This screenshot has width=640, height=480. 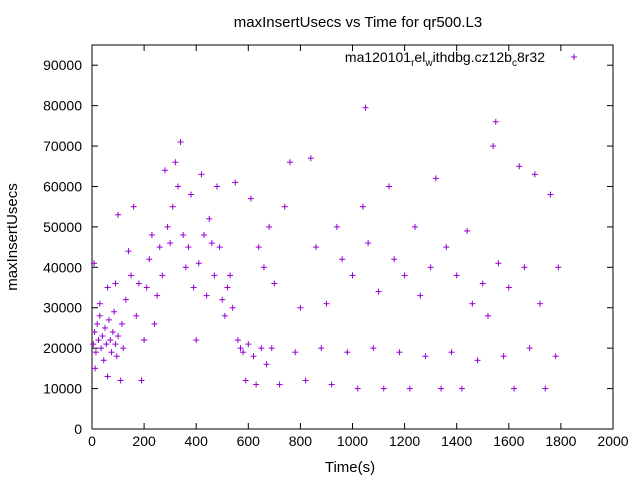 What do you see at coordinates (419, 57) in the screenshot?
I see `legend-label-part-mid1: el` at bounding box center [419, 57].